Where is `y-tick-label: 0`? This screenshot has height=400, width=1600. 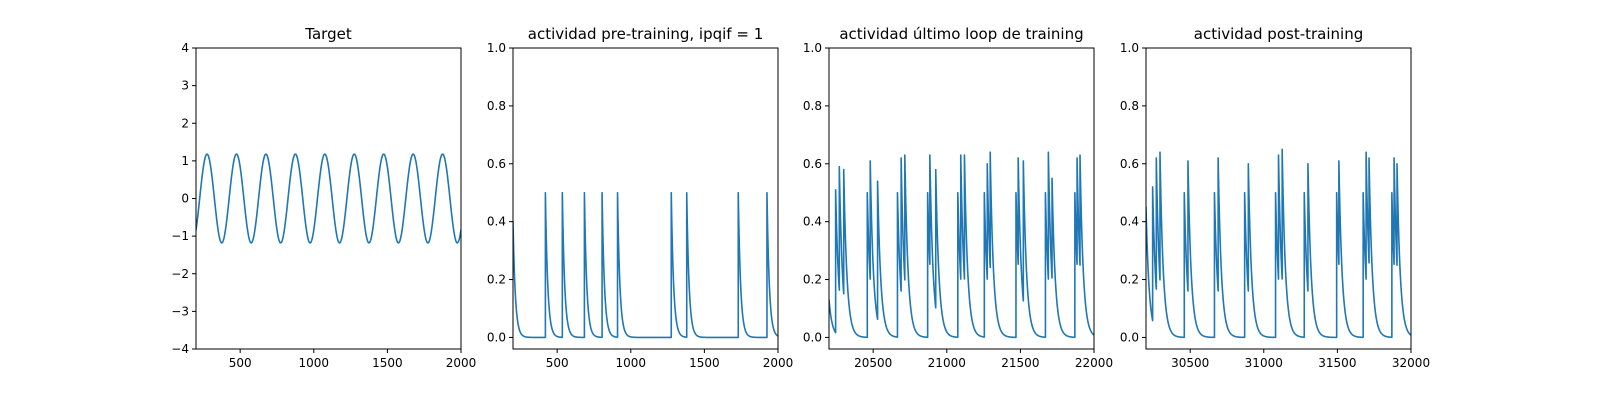 y-tick-label: 0 is located at coordinates (185, 199).